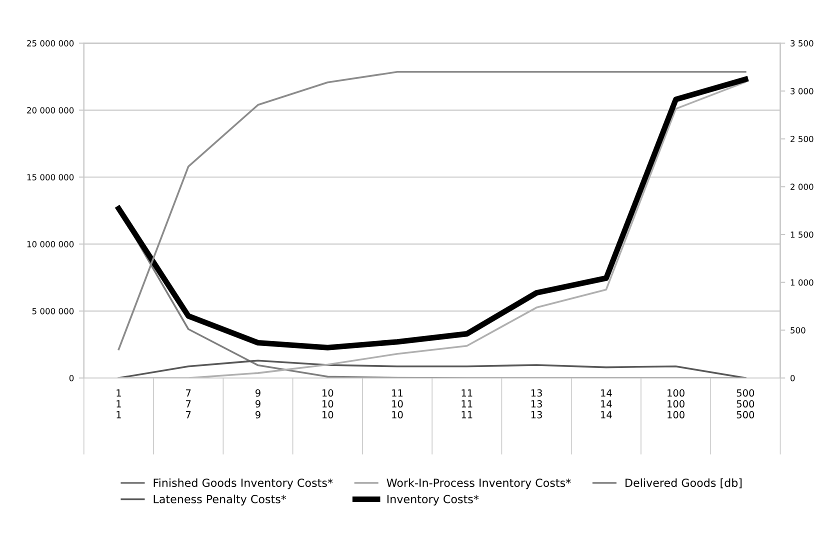 This screenshot has height=540, width=839. Describe the element at coordinates (792, 378) in the screenshot. I see `y2-tick-label: 0` at that location.